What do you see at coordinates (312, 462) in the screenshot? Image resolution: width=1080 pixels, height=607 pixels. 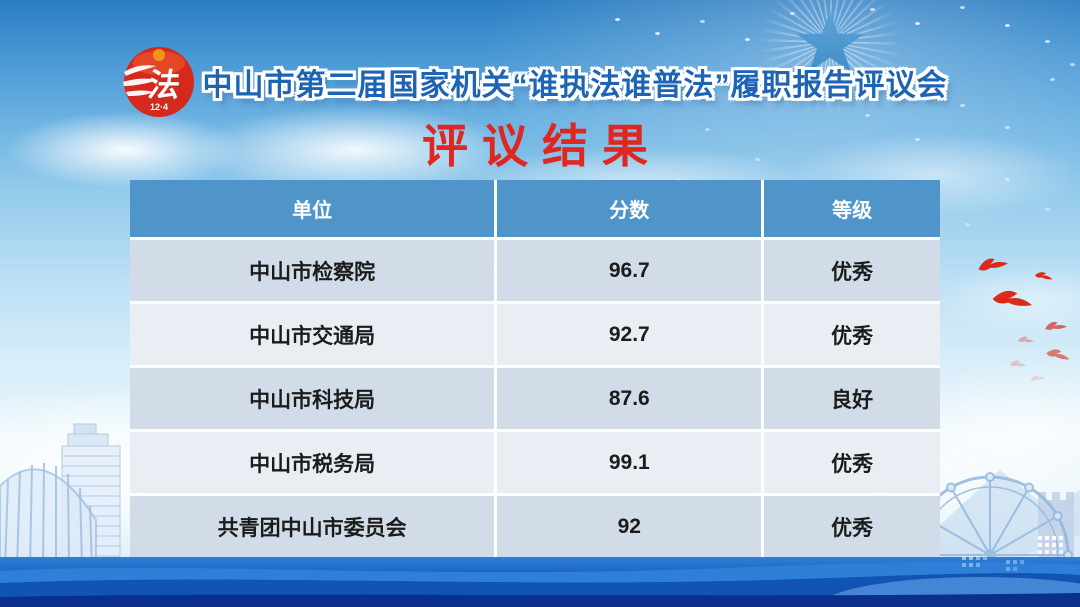 I see `unit-cell: 中山市税务局` at bounding box center [312, 462].